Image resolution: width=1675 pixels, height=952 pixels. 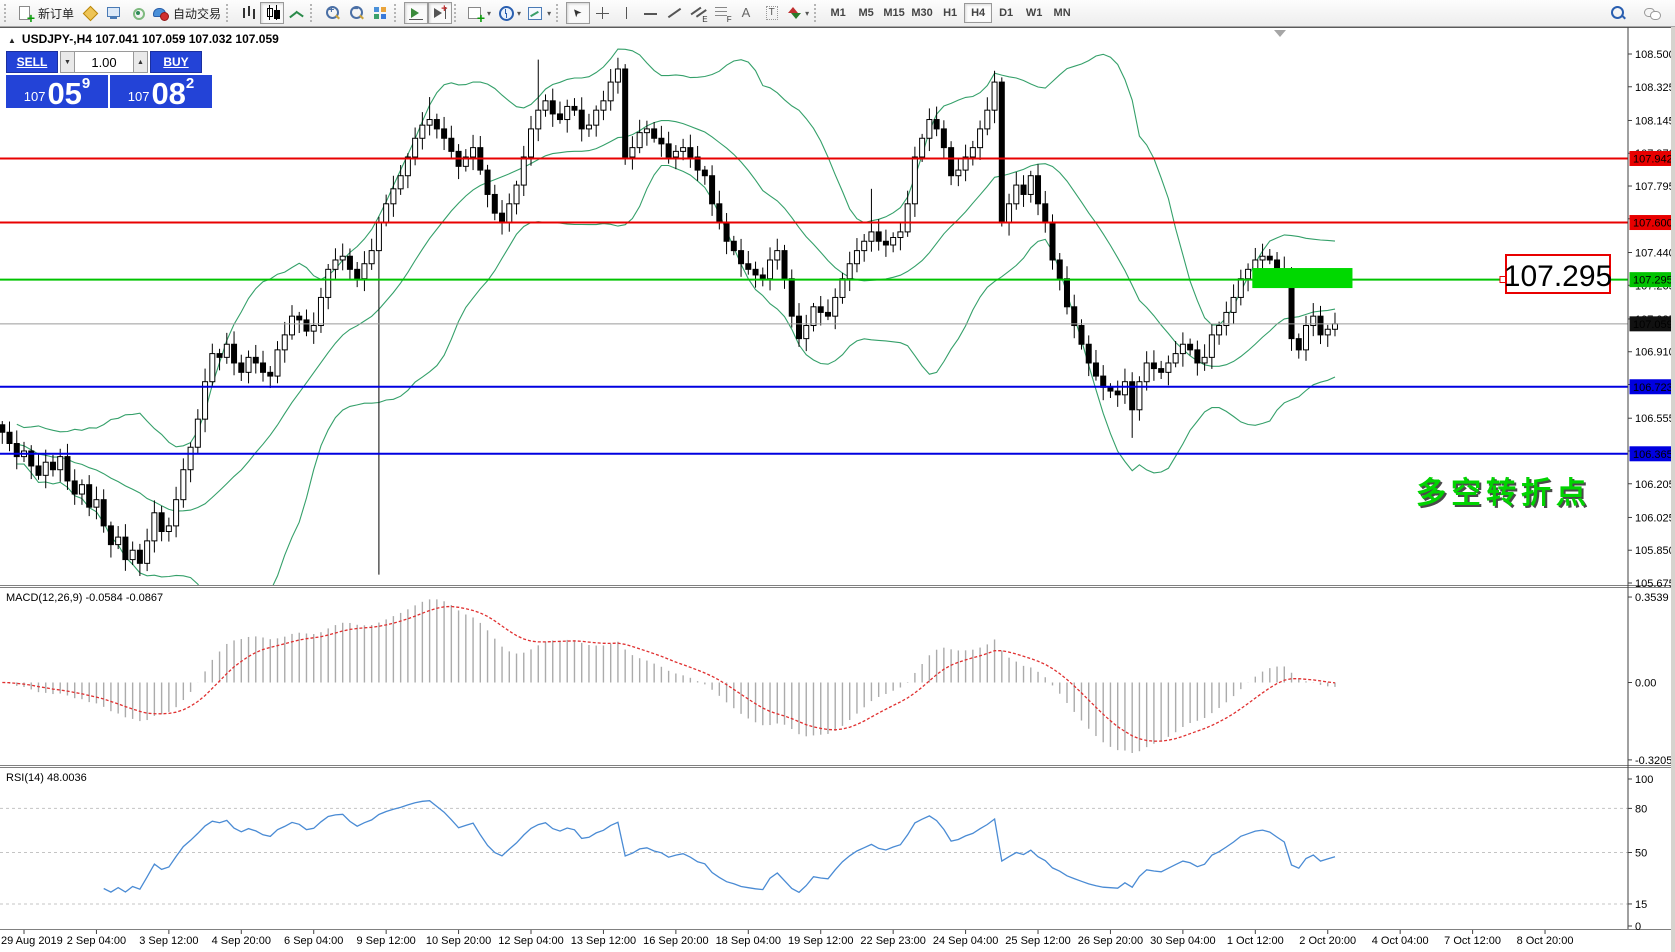 I want to click on community-chat-icon, so click(x=1652, y=13).